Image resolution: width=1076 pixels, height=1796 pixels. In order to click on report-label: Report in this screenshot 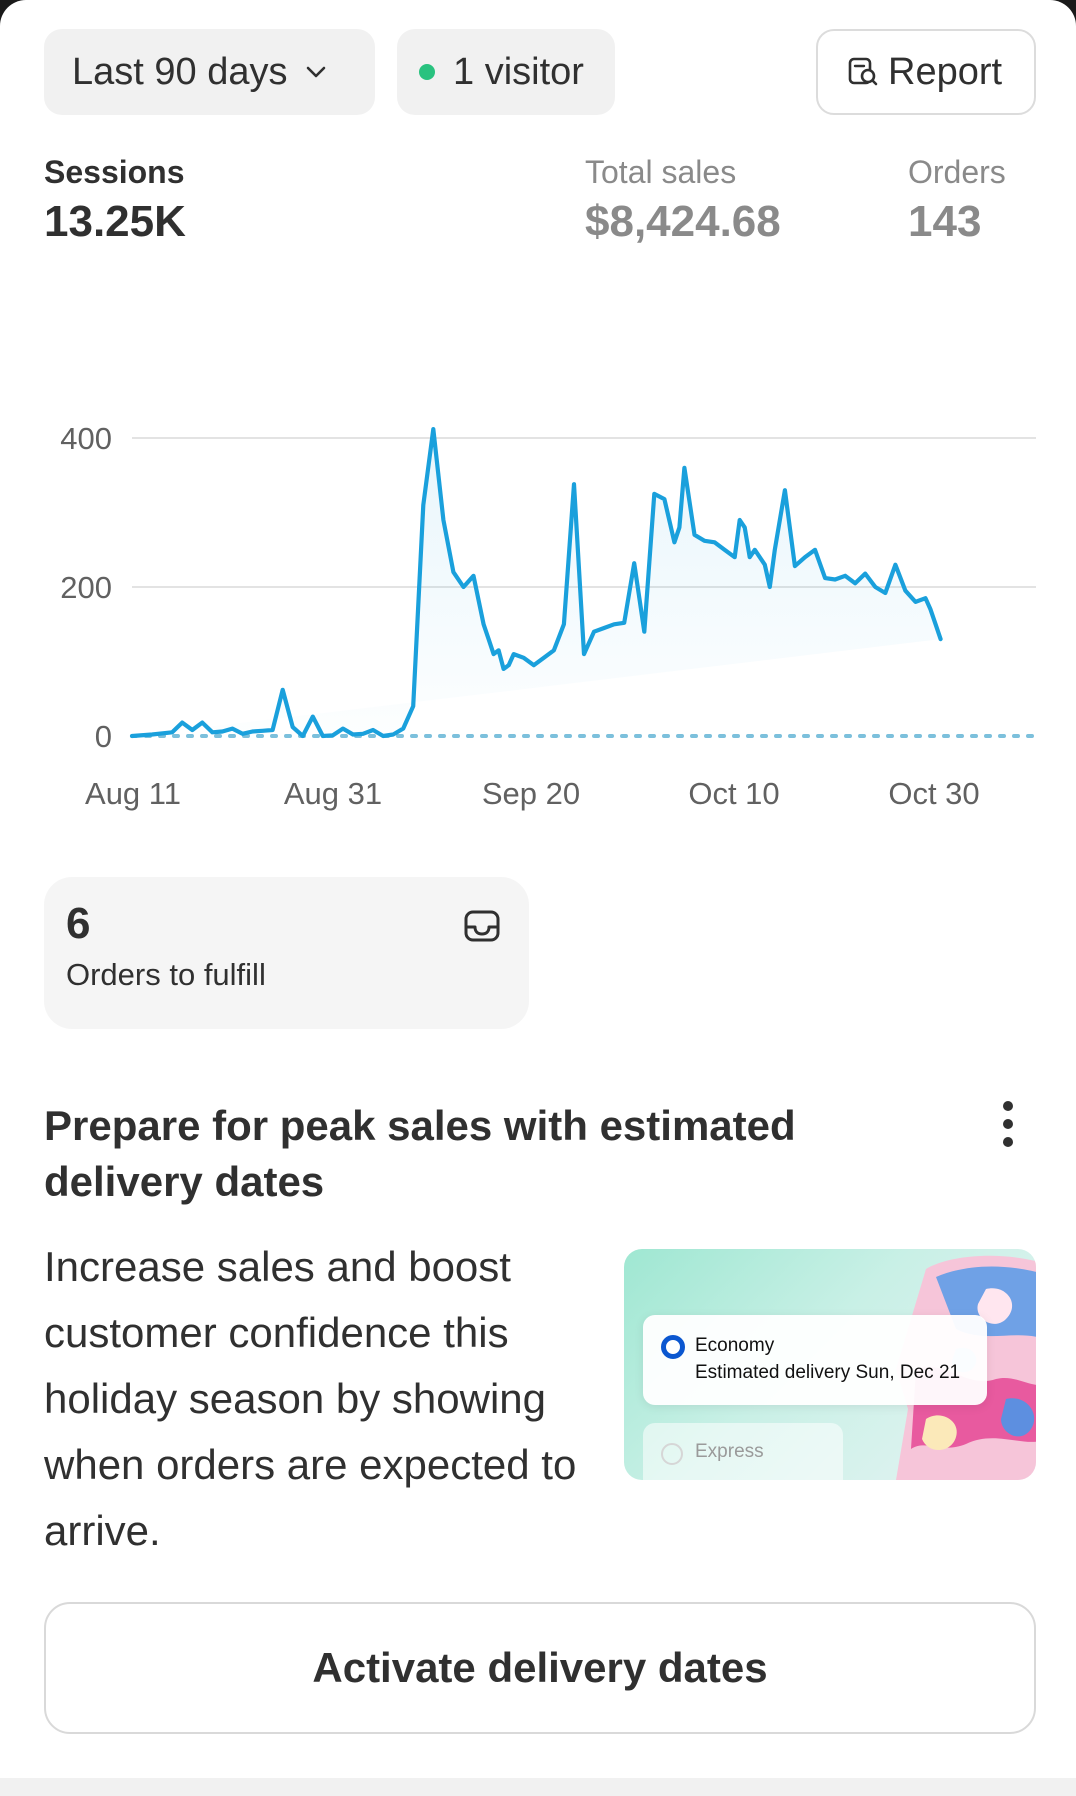, I will do `click(945, 71)`.